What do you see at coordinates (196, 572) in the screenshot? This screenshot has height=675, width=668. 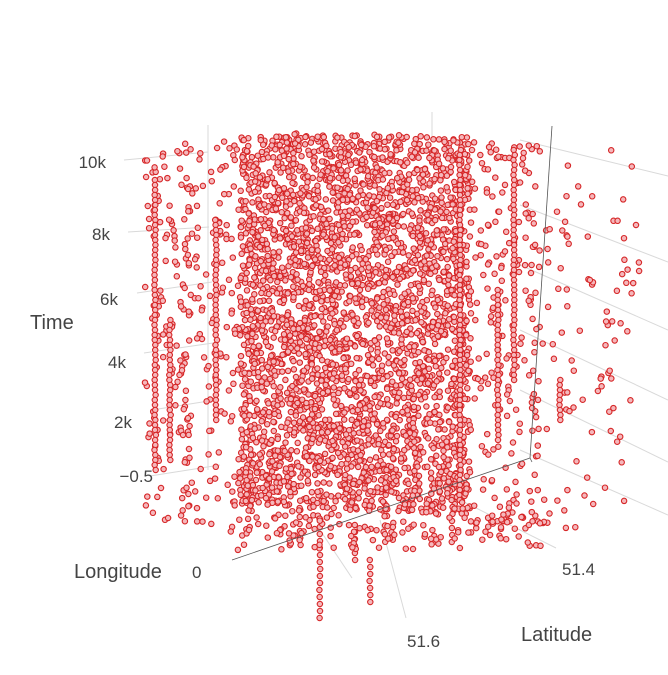 I see `x-tick-label: 0` at bounding box center [196, 572].